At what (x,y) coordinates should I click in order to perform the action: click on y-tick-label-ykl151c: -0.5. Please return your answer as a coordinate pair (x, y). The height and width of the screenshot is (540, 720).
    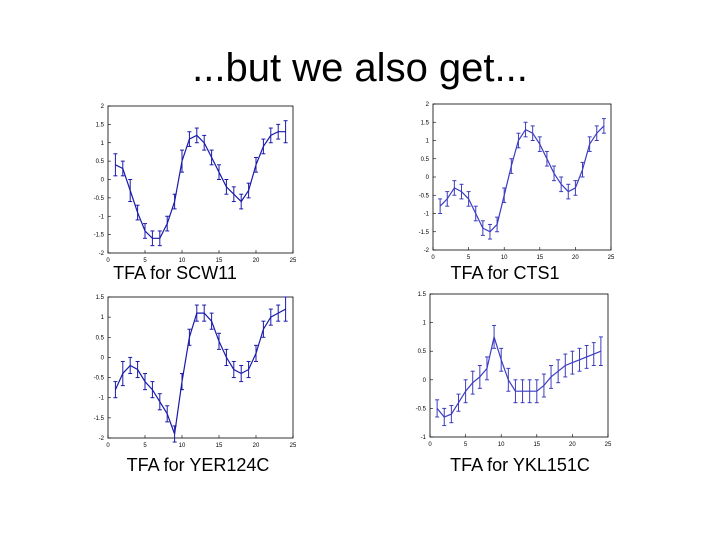
    Looking at the image, I should click on (421, 409).